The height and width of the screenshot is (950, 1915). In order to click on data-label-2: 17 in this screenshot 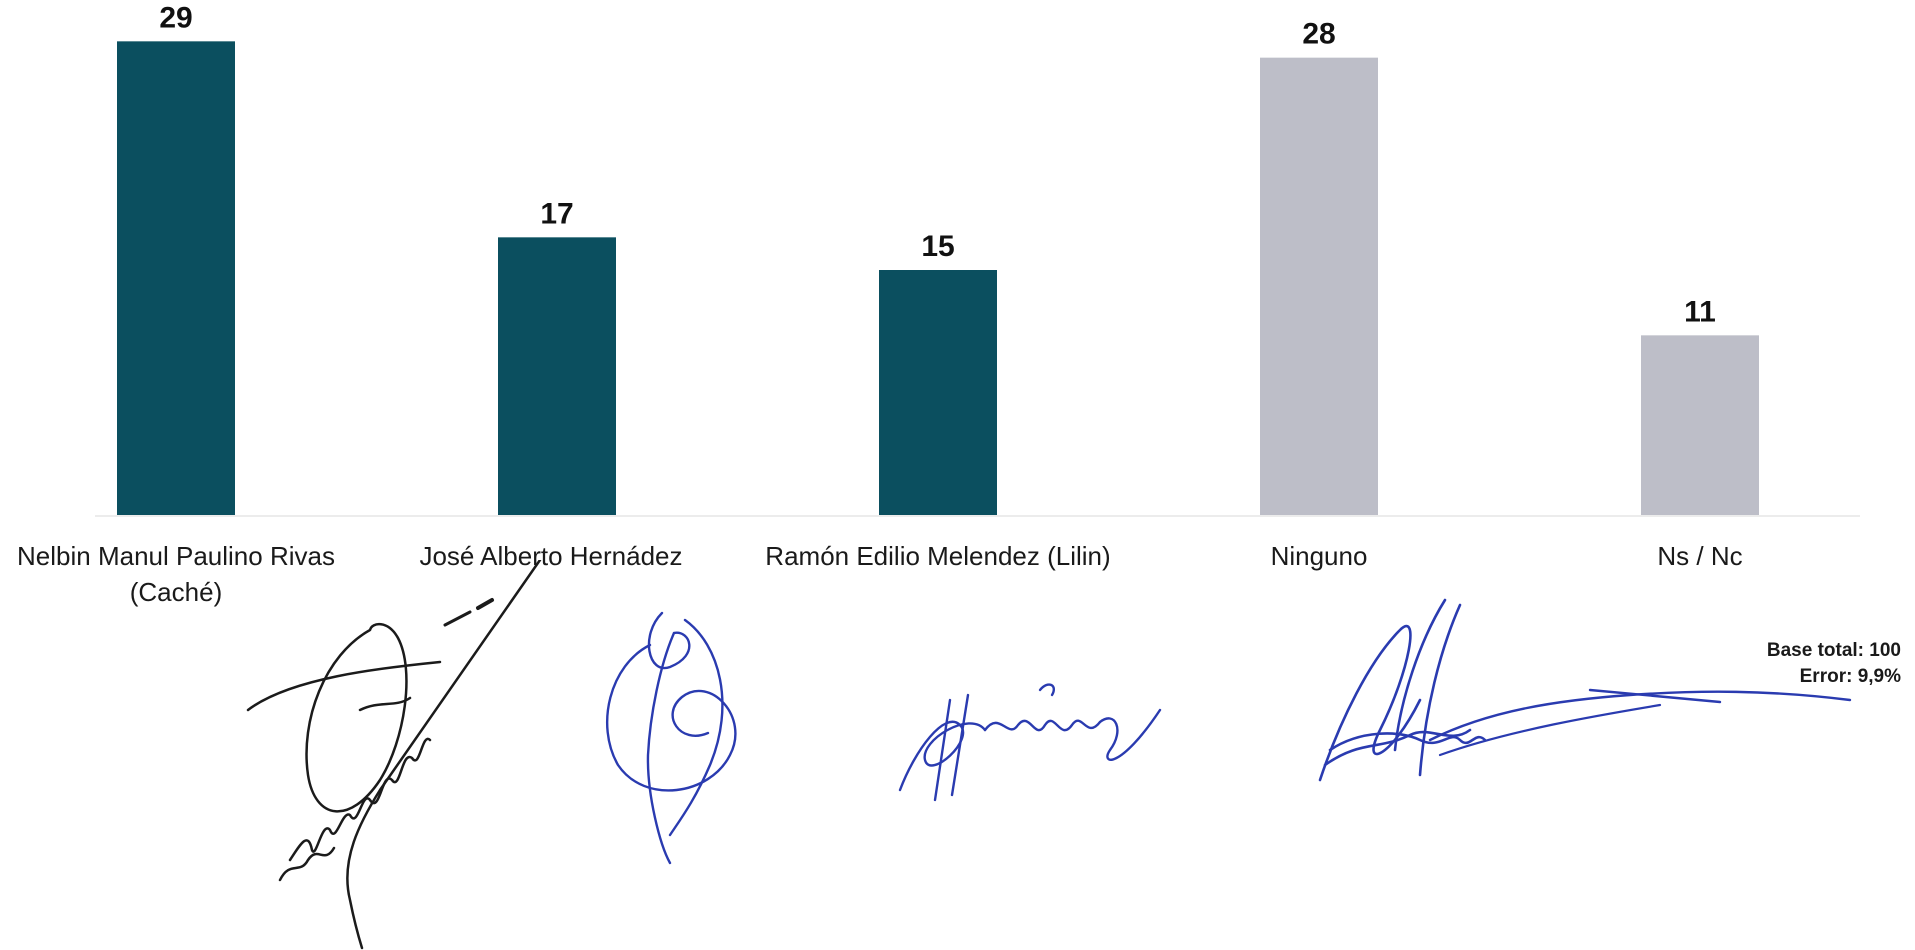, I will do `click(556, 213)`.